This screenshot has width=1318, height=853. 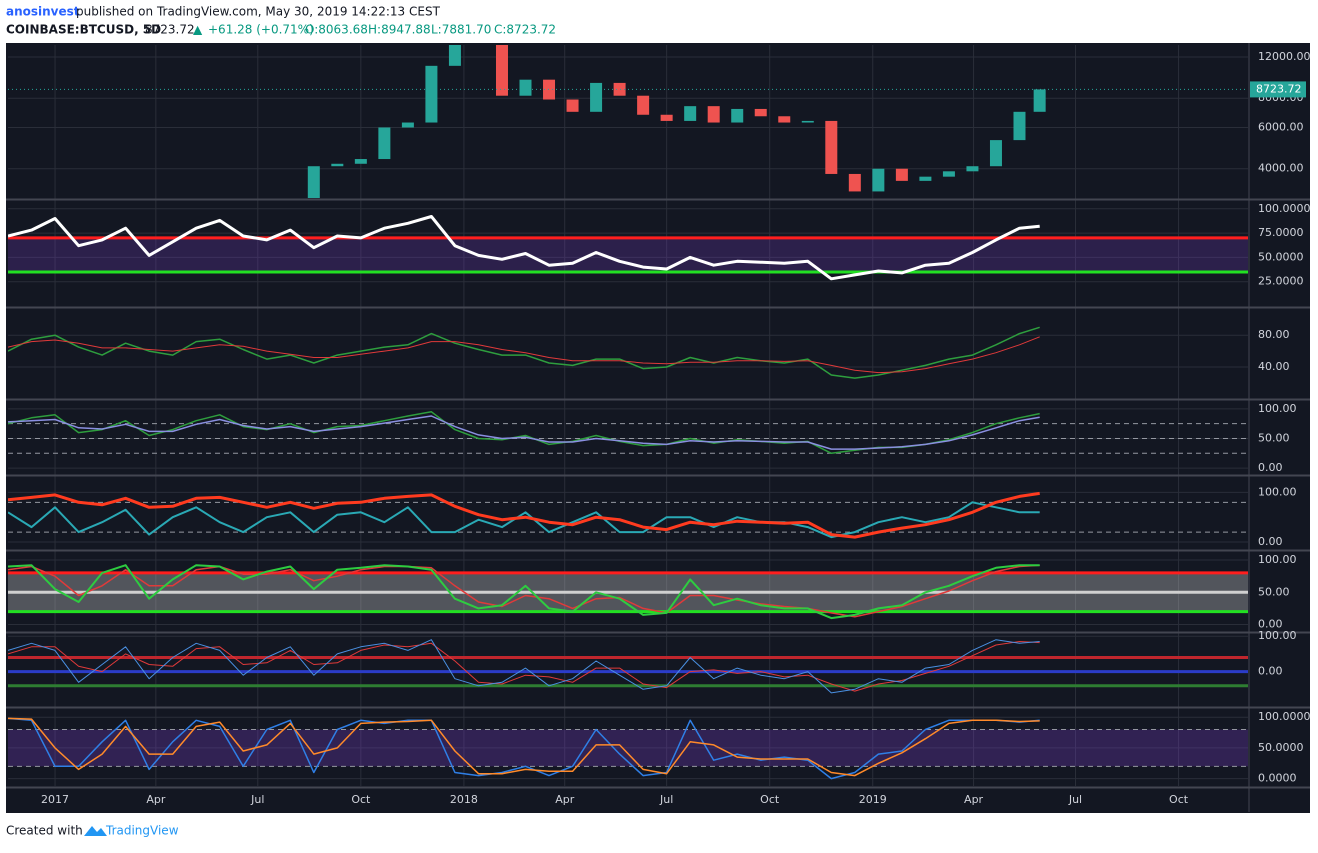 What do you see at coordinates (1281, 747) in the screenshot?
I see `y-tick-label: 50.0000` at bounding box center [1281, 747].